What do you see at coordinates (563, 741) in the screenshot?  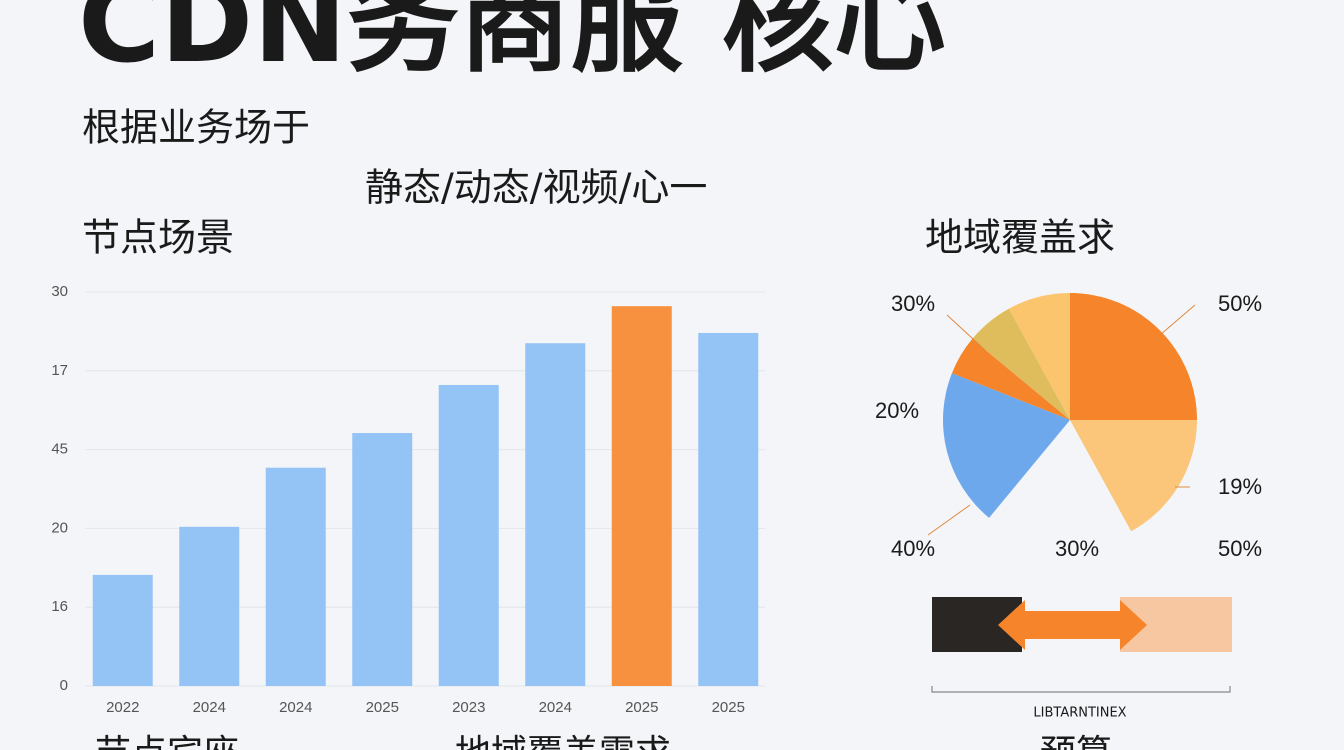 I see `bottom-heading: 地域覆盖需求` at bounding box center [563, 741].